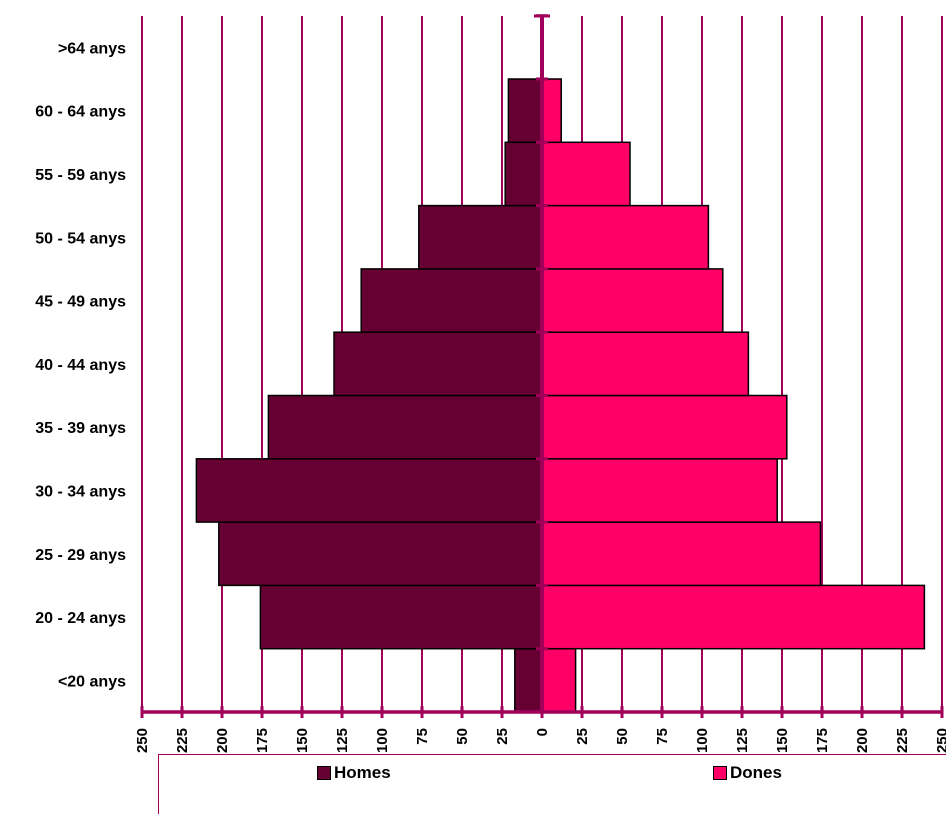 This screenshot has width=946, height=814. Describe the element at coordinates (80, 491) in the screenshot. I see `category-label: 30 - 34 anys` at that location.